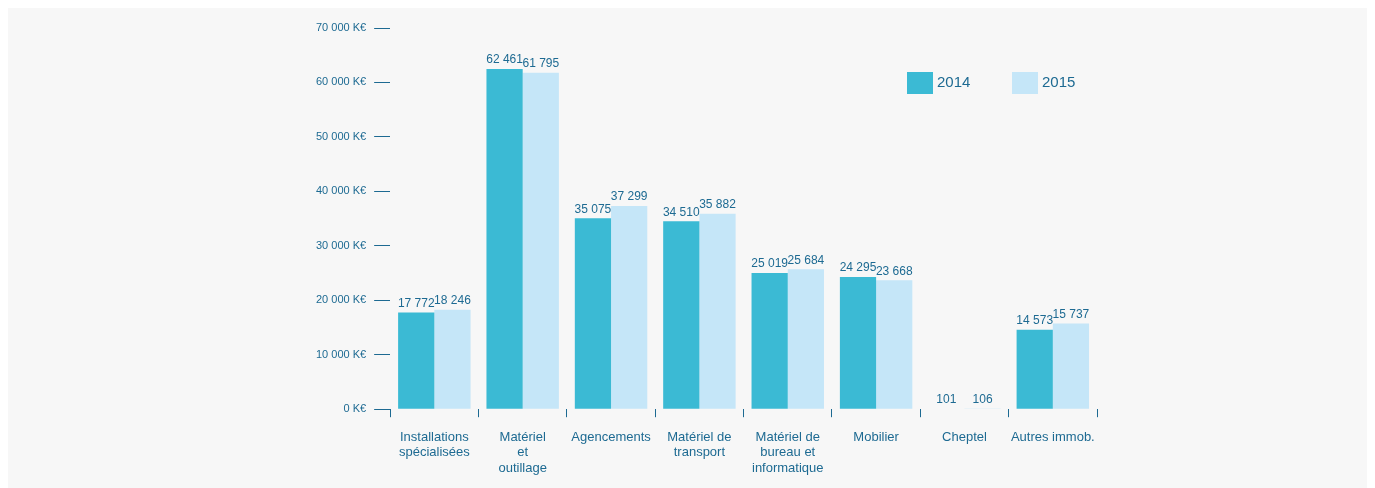 This screenshot has width=1375, height=488. Describe the element at coordinates (629, 196) in the screenshot. I see `data-label: 37 299` at that location.